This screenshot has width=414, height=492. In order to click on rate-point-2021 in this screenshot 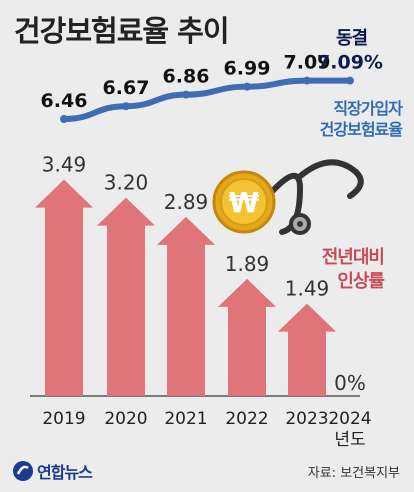, I will do `click(186, 94)`.